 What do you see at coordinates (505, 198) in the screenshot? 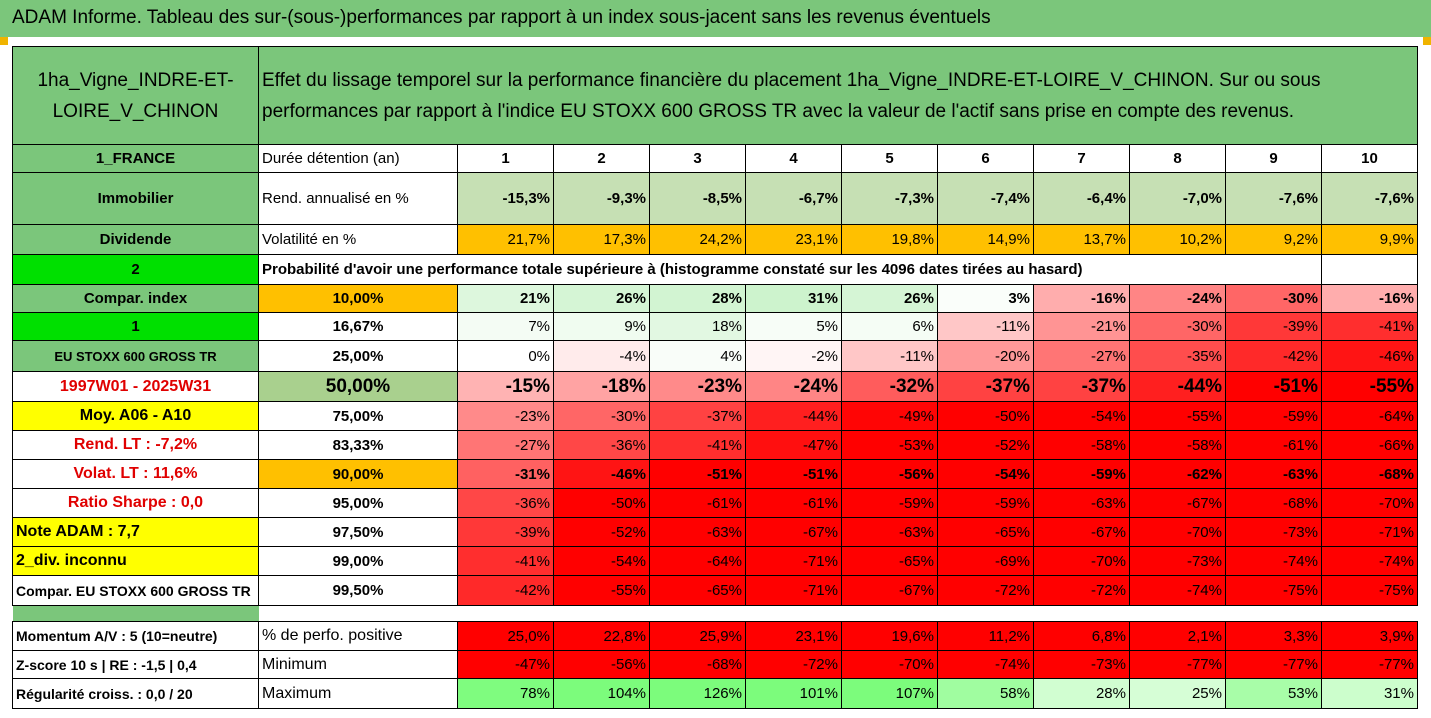
I see `rend-value: -15,3%` at bounding box center [505, 198].